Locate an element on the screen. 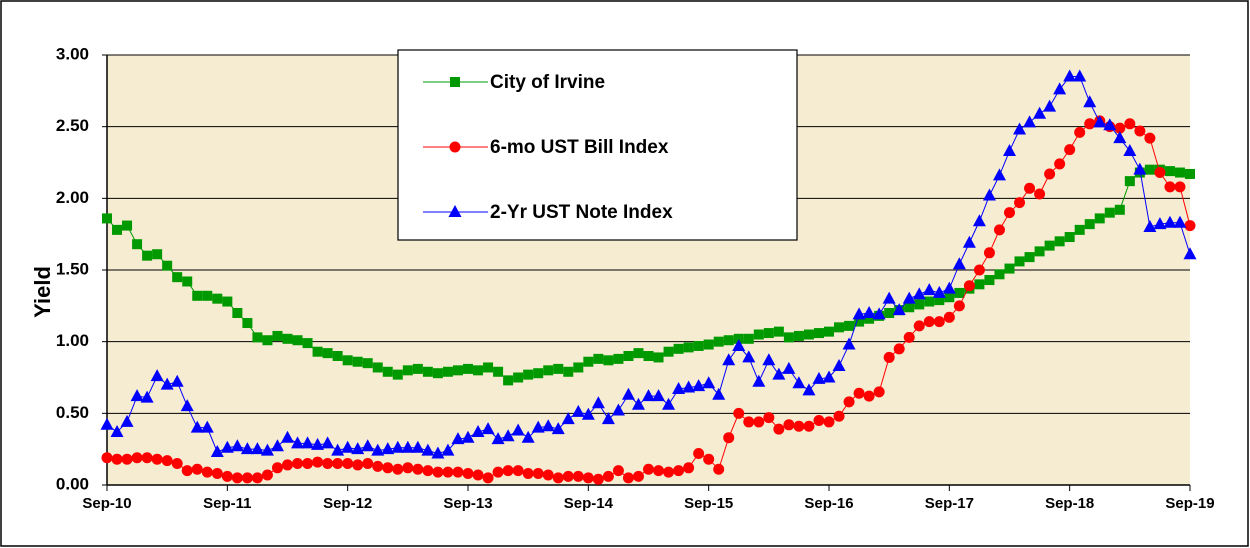 This screenshot has width=1250, height=548. x-tick-label: Sep-15 is located at coordinates (708, 503).